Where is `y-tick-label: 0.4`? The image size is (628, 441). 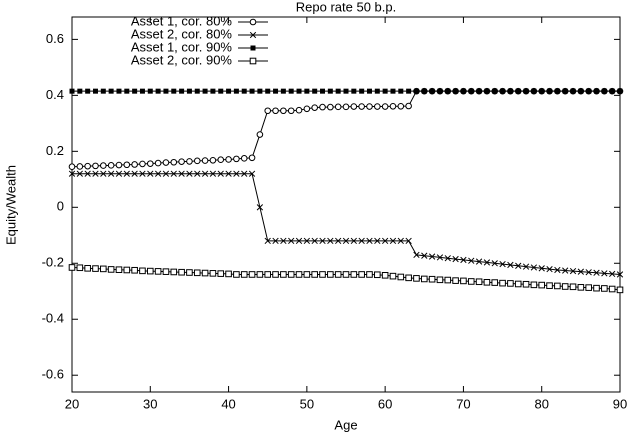 y-tick-label: 0.4 is located at coordinates (55, 94).